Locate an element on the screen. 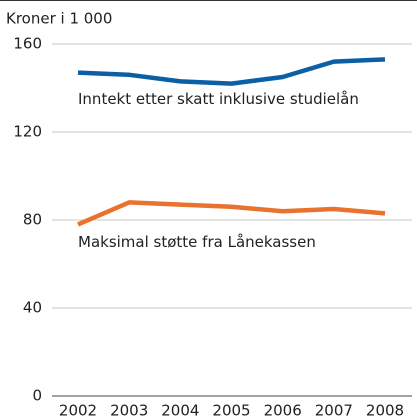  x-tick-label: 2004 is located at coordinates (180, 411).